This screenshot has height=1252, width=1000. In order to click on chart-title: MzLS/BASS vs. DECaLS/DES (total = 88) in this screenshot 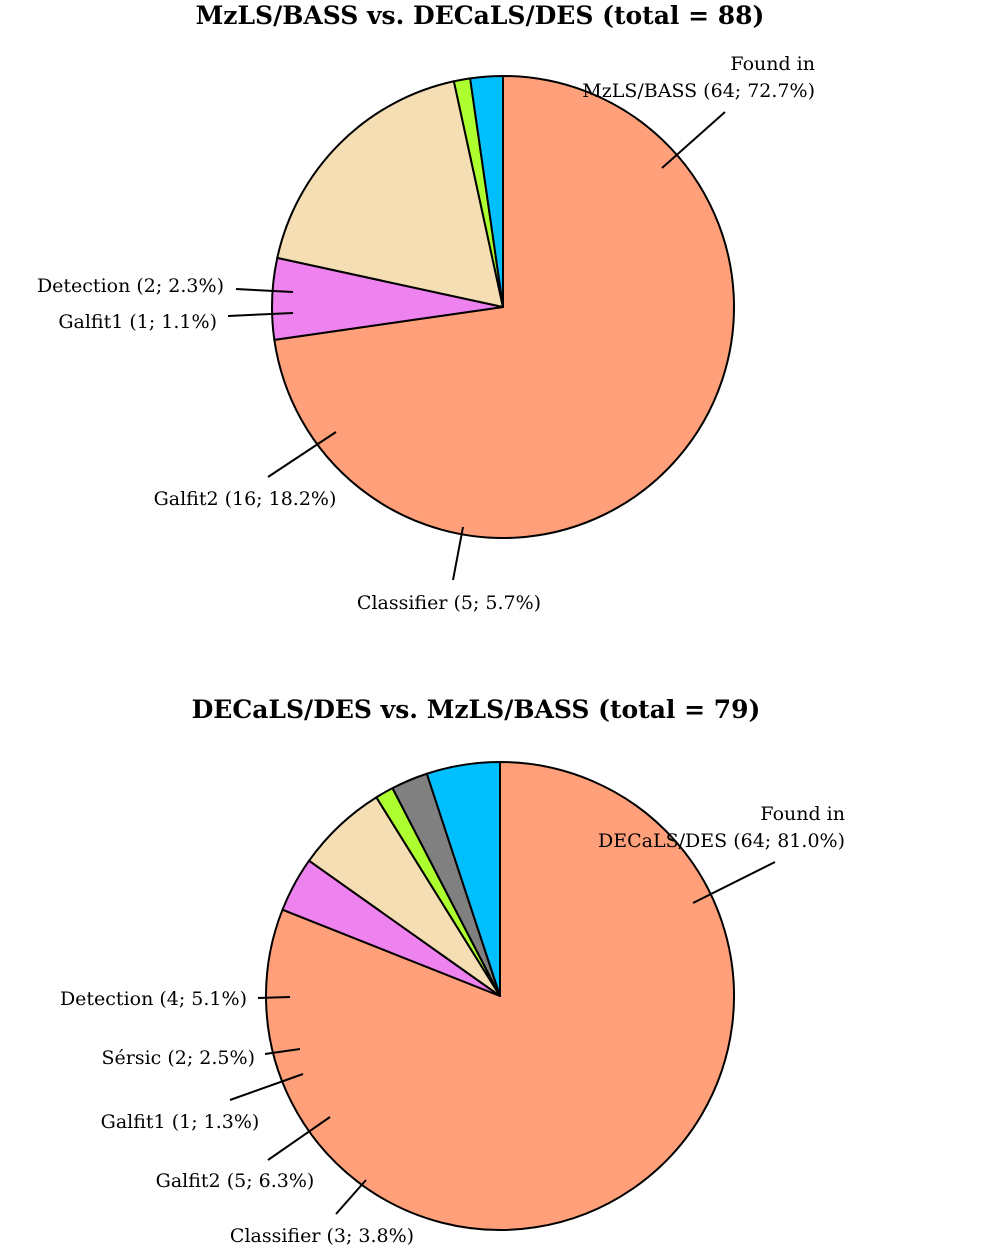, I will do `click(480, 15)`.